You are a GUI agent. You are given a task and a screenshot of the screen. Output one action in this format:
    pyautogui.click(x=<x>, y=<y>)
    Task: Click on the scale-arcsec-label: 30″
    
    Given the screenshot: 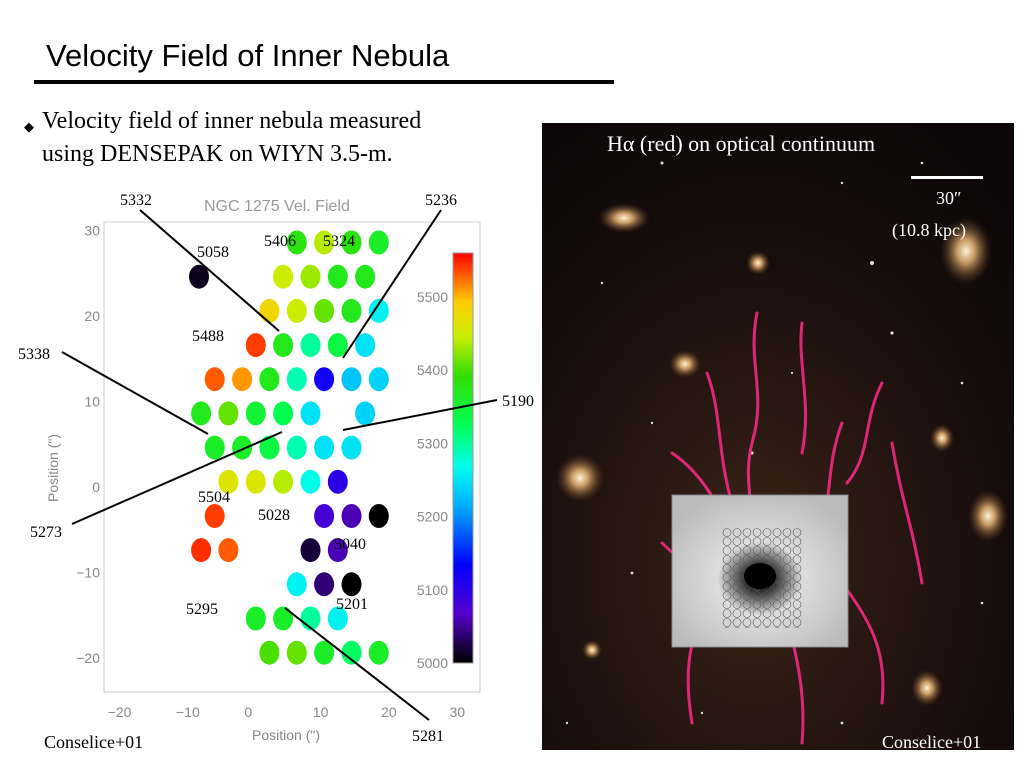 What is the action you would take?
    pyautogui.click(x=949, y=198)
    